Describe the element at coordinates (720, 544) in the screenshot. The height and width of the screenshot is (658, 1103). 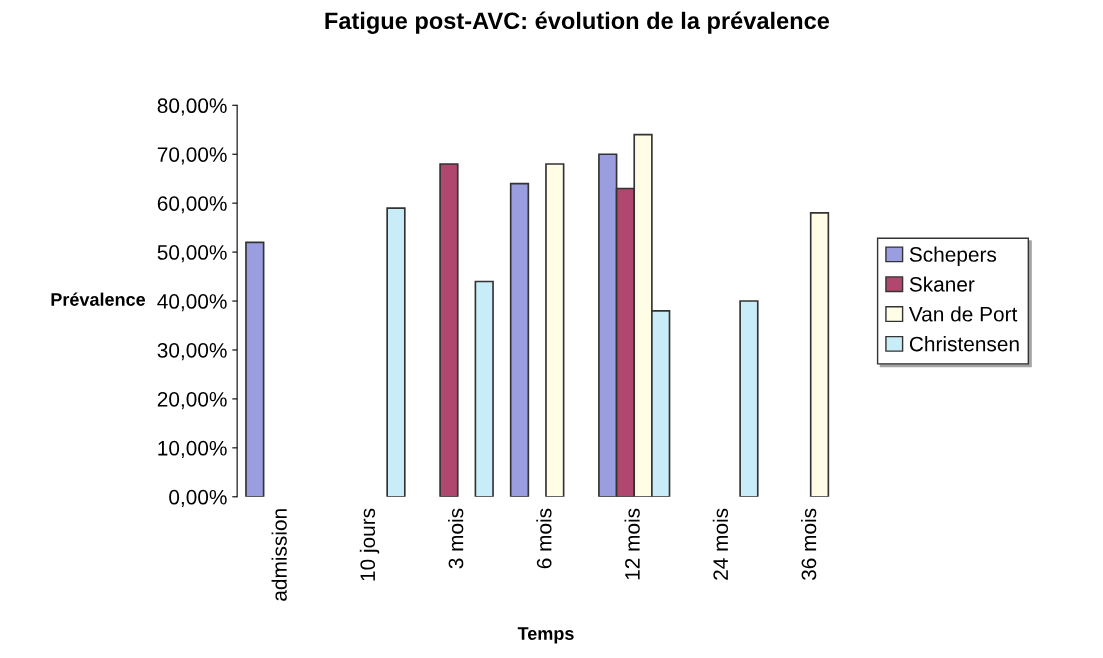
I see `x-tick-label: 24 mois` at that location.